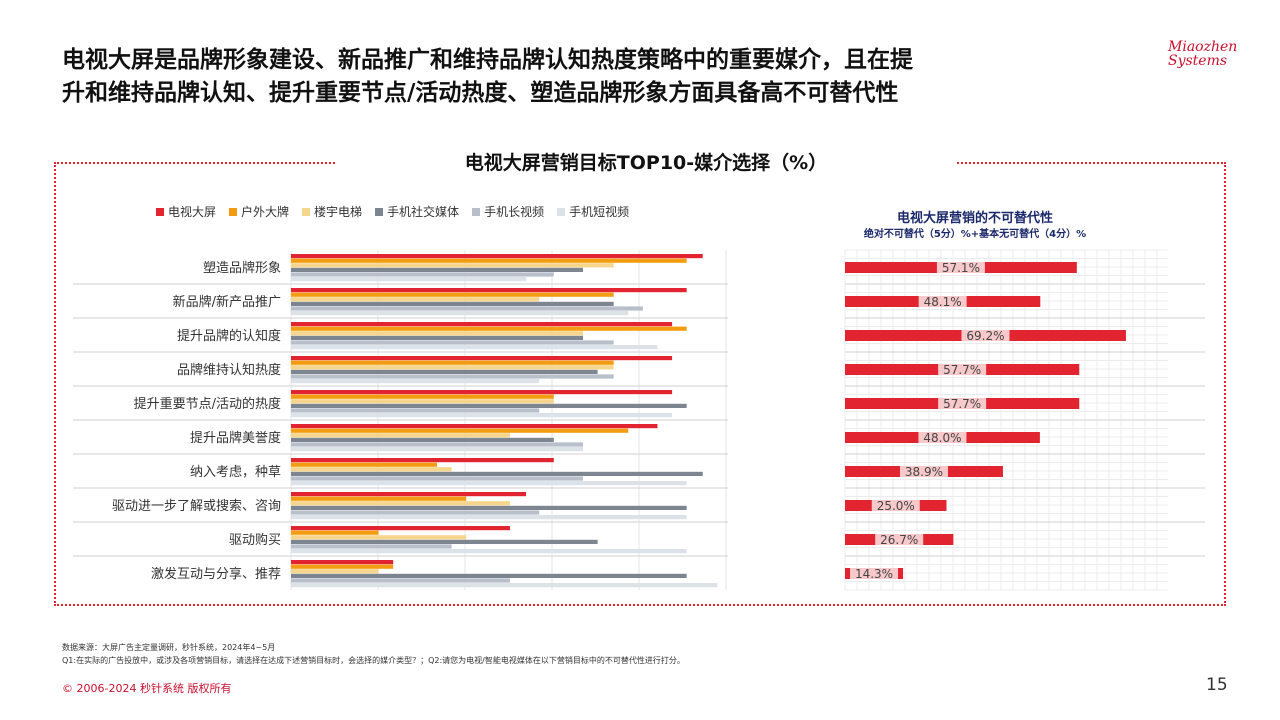 The width and height of the screenshot is (1280, 720). What do you see at coordinates (379, 211) in the screenshot?
I see `legend-swatch-social` at bounding box center [379, 211].